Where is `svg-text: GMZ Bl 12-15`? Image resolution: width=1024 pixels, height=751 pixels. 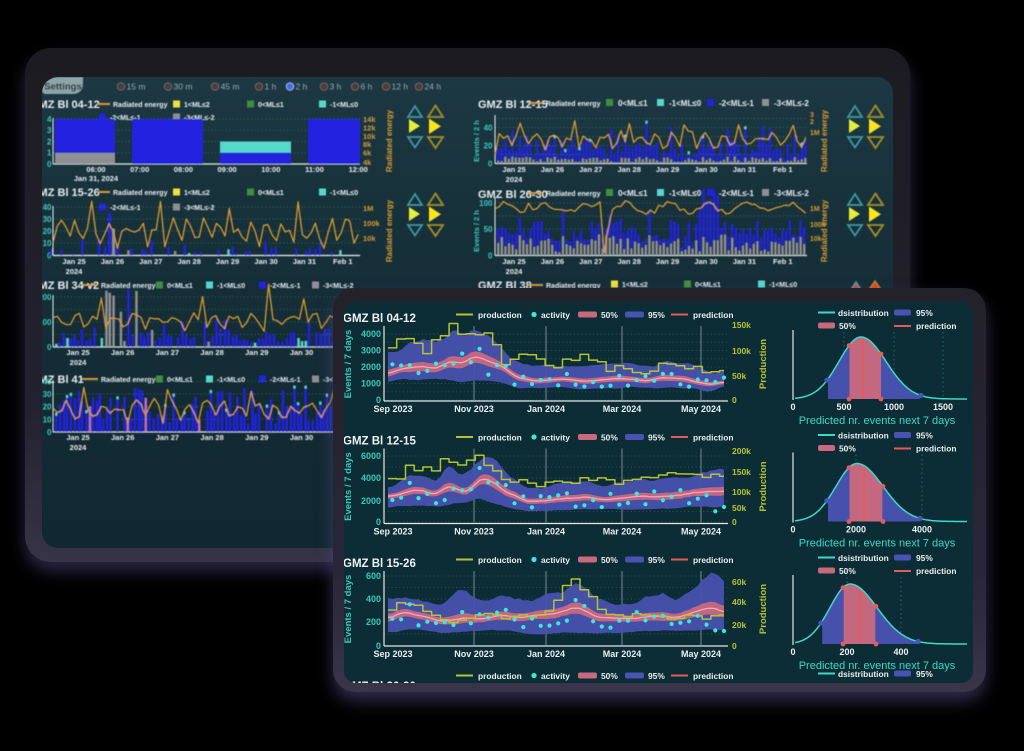
svg-text: GMZ Bl 12-15 is located at coordinates (513, 105).